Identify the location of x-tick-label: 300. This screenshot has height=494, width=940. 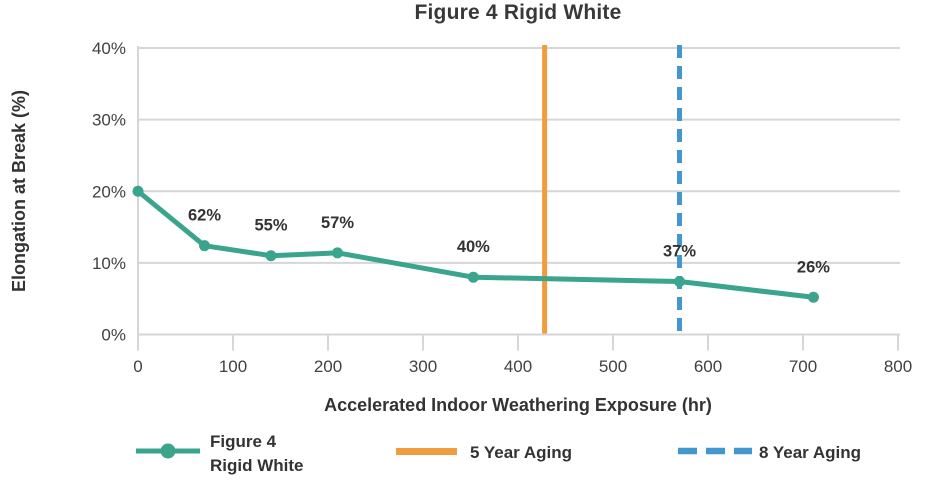
(423, 366).